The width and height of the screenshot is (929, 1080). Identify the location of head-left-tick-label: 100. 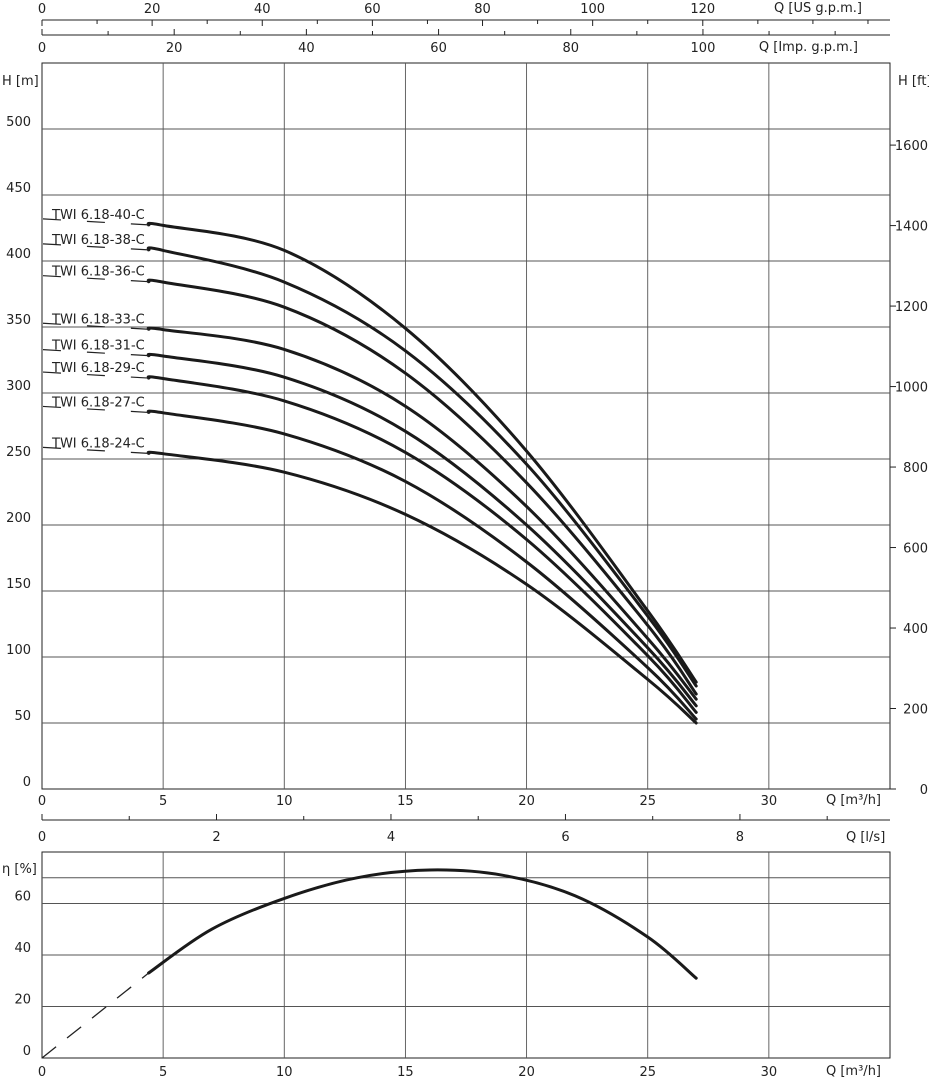
(18, 650).